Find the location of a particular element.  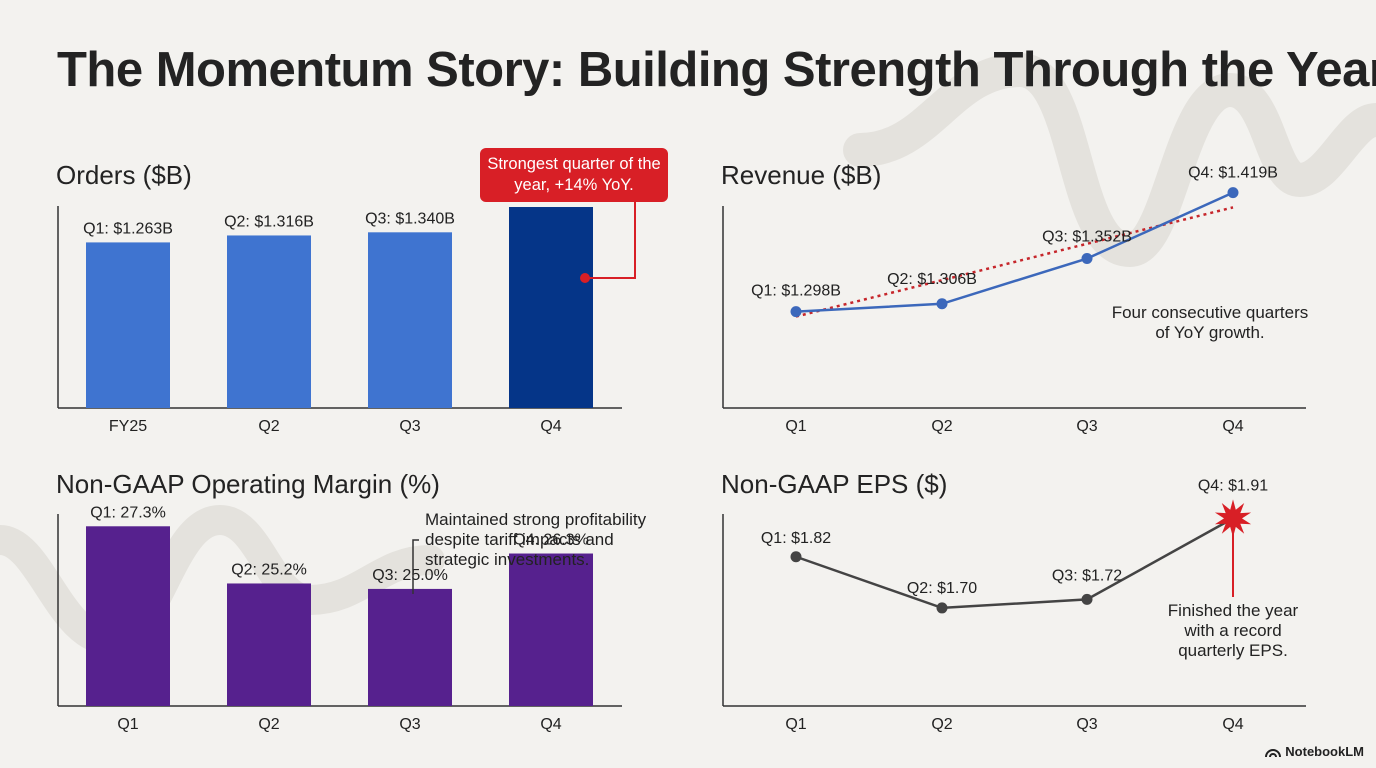

margin-note-connector is located at coordinates (415, 566).